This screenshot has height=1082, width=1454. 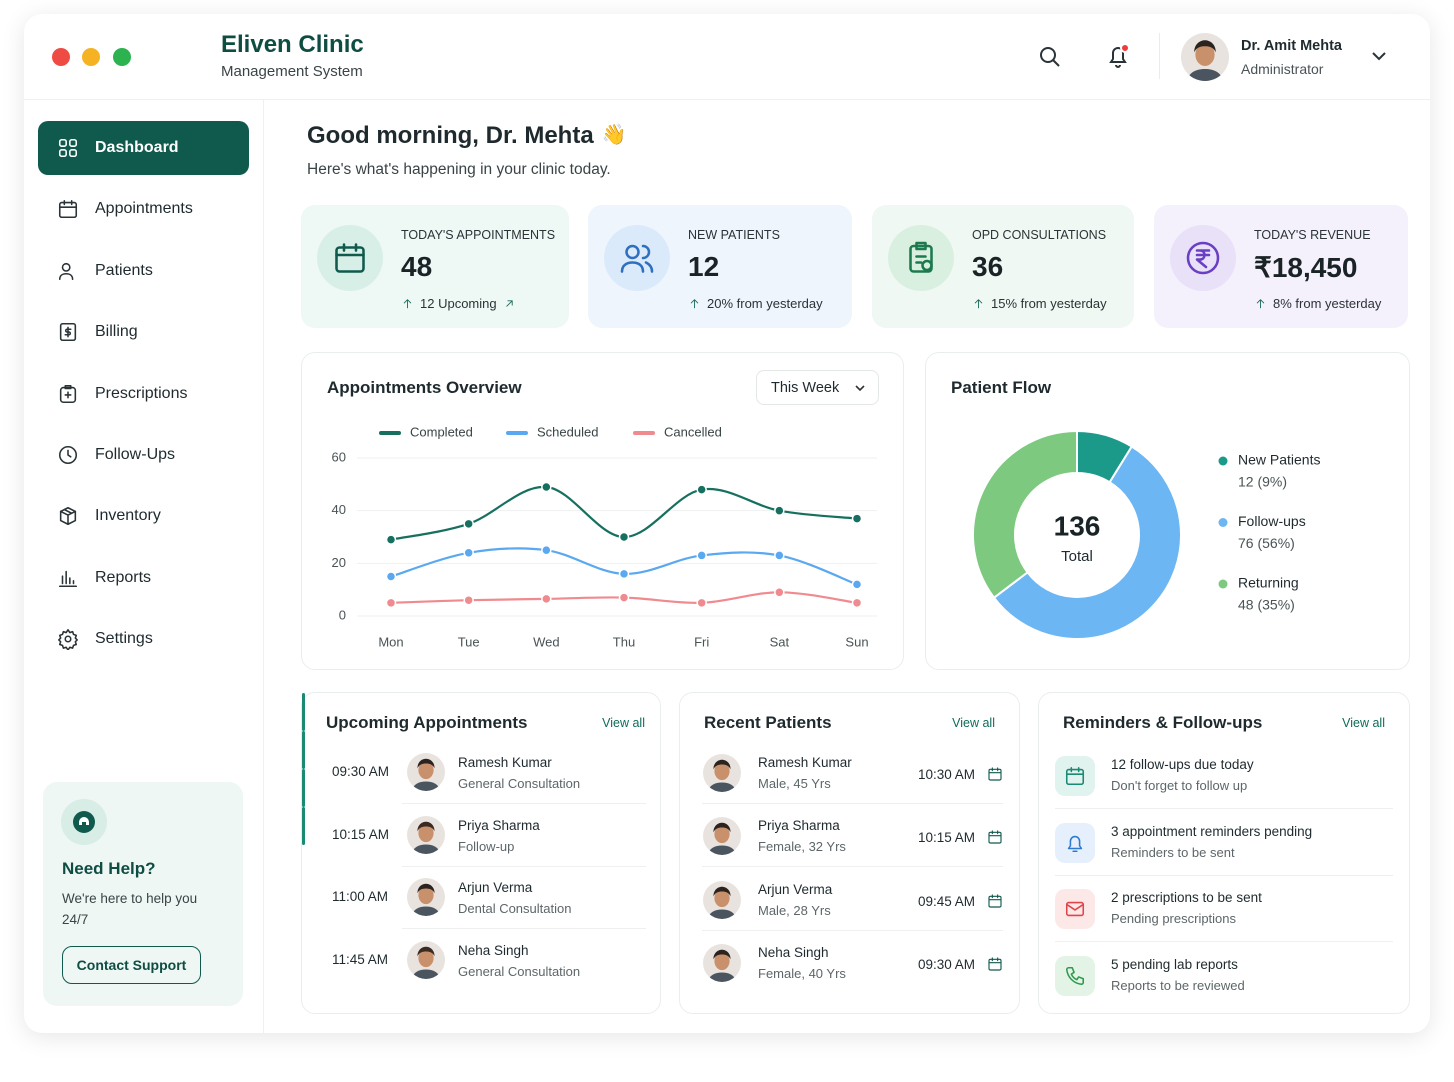 What do you see at coordinates (1049, 303) in the screenshot?
I see `stat-note-text: 15% from yesterday` at bounding box center [1049, 303].